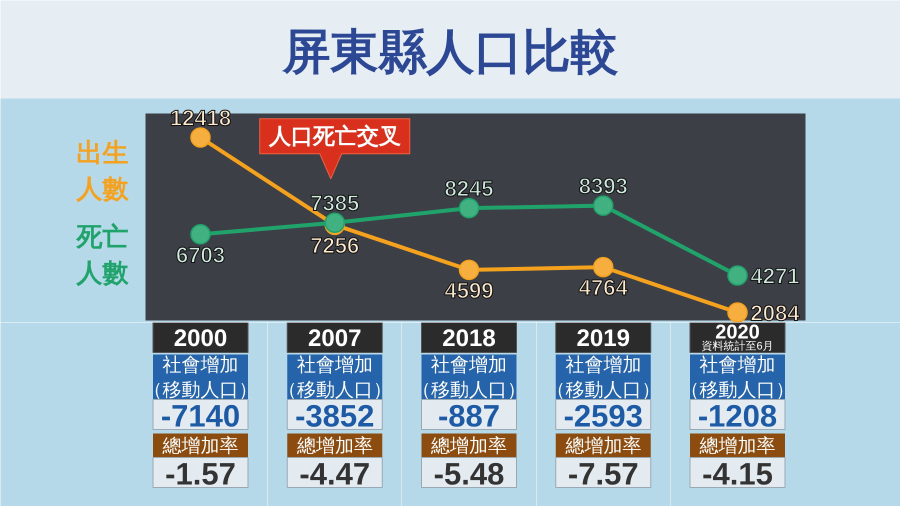  I want to click on x-tick-label: 2007, so click(335, 338).